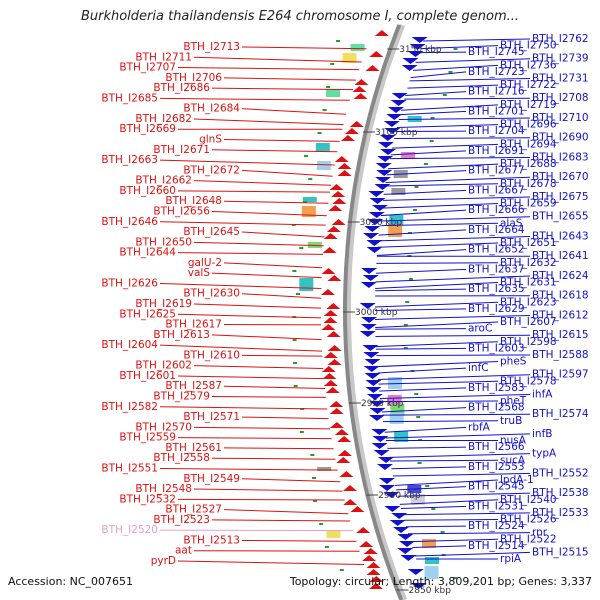 The image size is (600, 600). Describe the element at coordinates (71, 581) in the screenshot. I see `accession-label: Accession: NC_007651` at that location.